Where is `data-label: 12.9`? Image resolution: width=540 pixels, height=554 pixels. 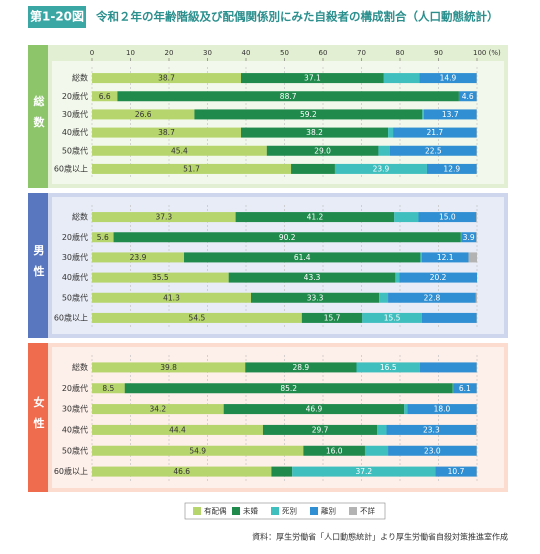
data-label: 12.9 is located at coordinates (451, 168).